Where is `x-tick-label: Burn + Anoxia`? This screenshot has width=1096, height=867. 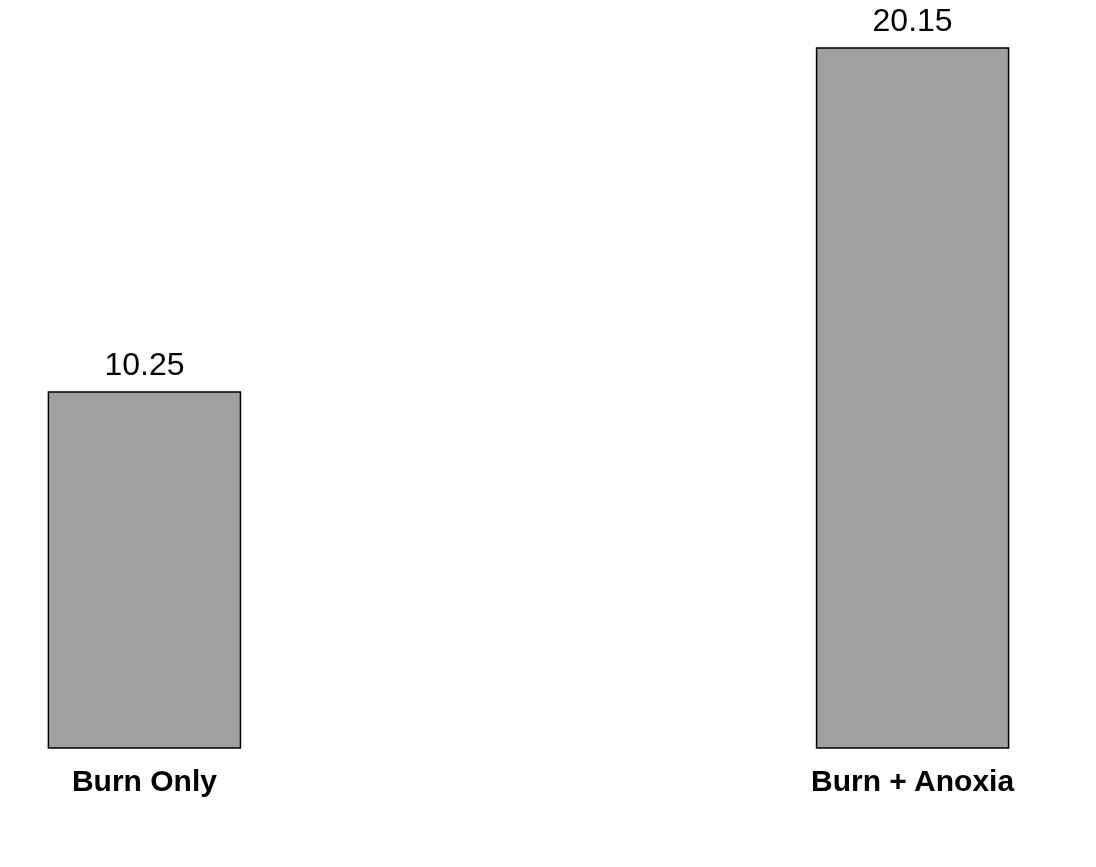 x-tick-label: Burn + Anoxia is located at coordinates (913, 780).